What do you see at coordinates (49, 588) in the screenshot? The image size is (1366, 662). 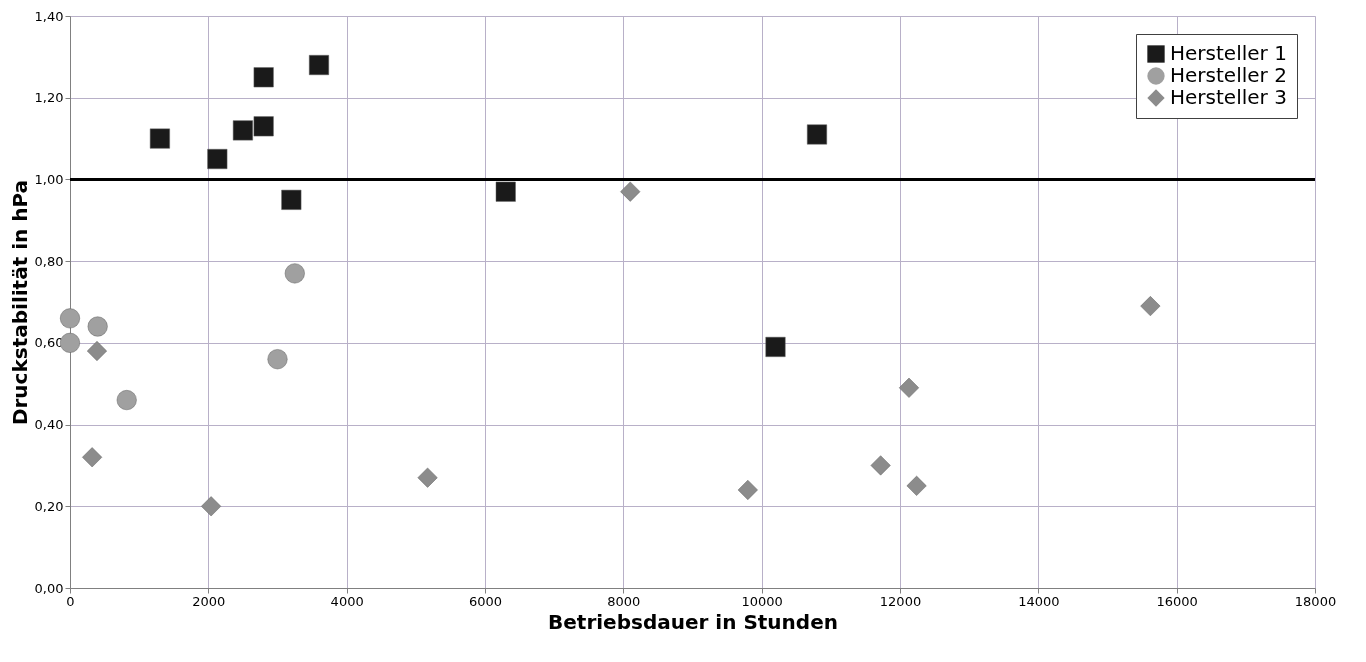 I see `y-tick-label: 0,00` at bounding box center [49, 588].